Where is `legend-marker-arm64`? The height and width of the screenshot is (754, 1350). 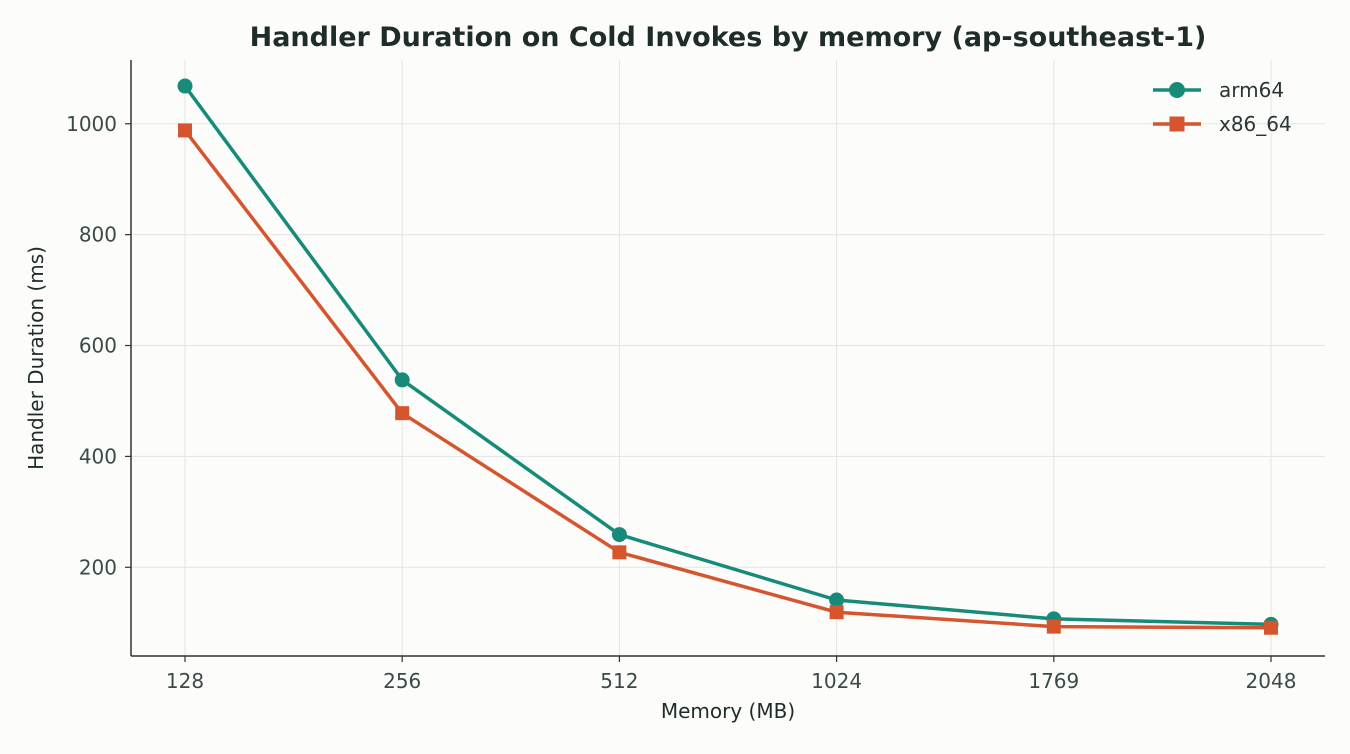 legend-marker-arm64 is located at coordinates (1177, 90).